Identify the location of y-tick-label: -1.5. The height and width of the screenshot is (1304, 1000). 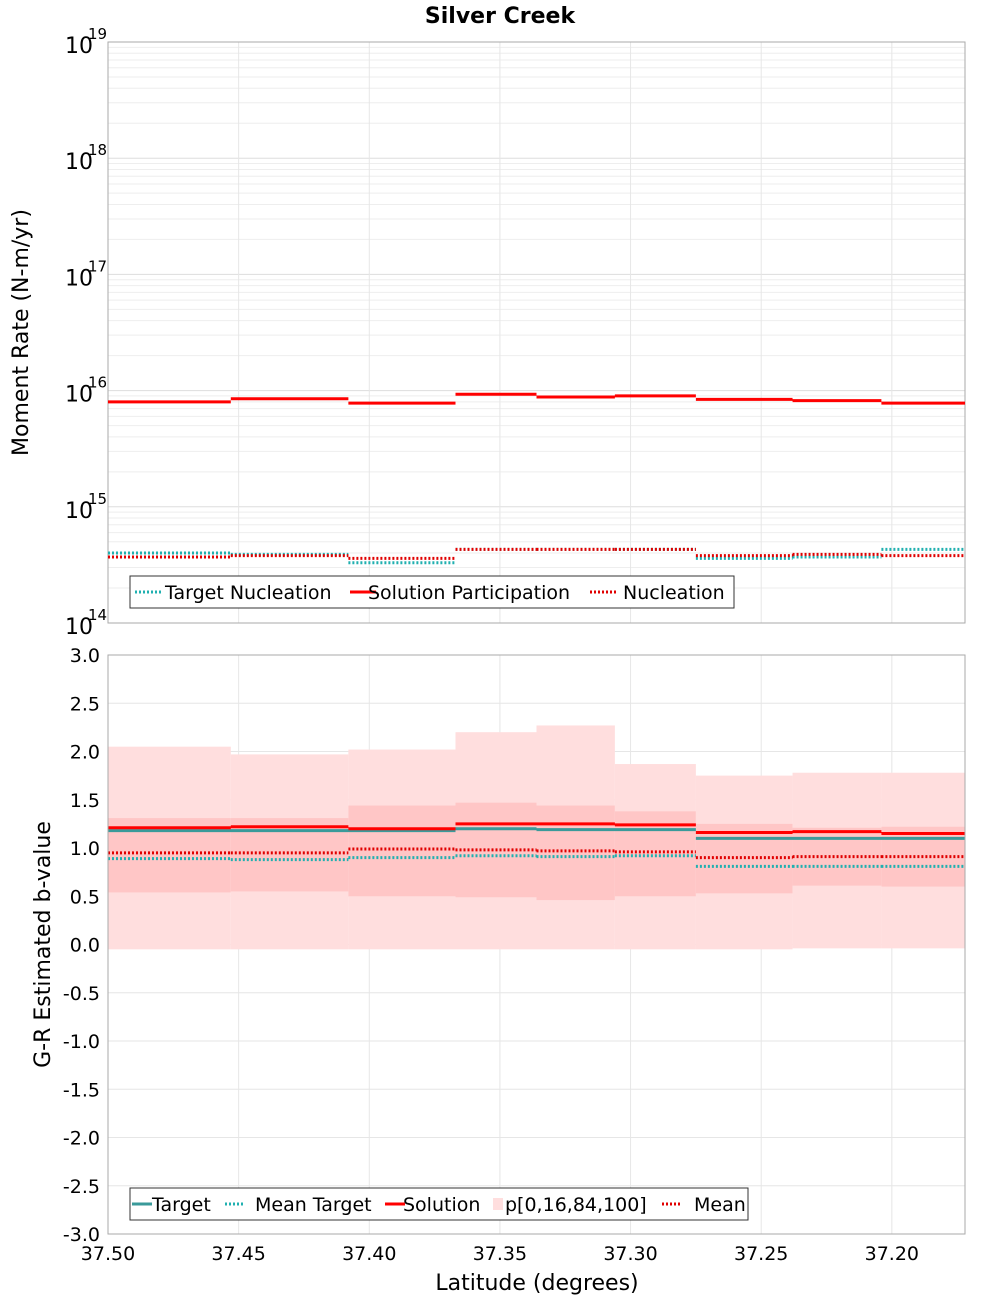
(81, 1090).